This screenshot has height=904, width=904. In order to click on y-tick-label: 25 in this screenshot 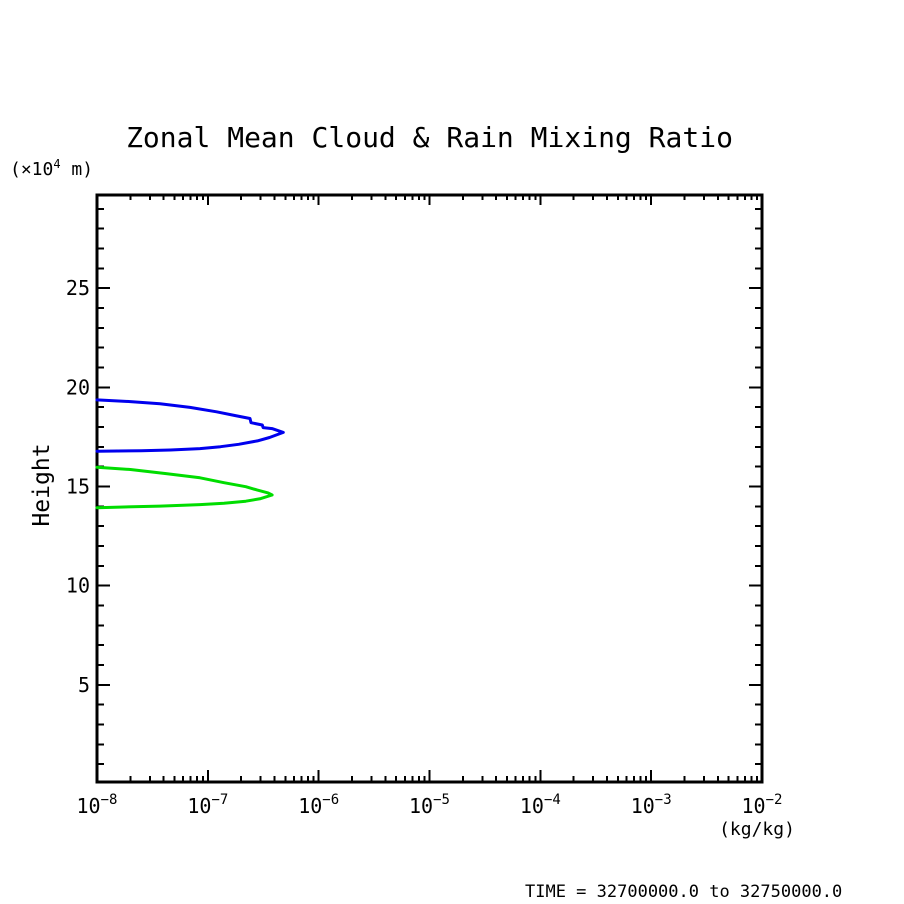, I will do `click(78, 288)`.